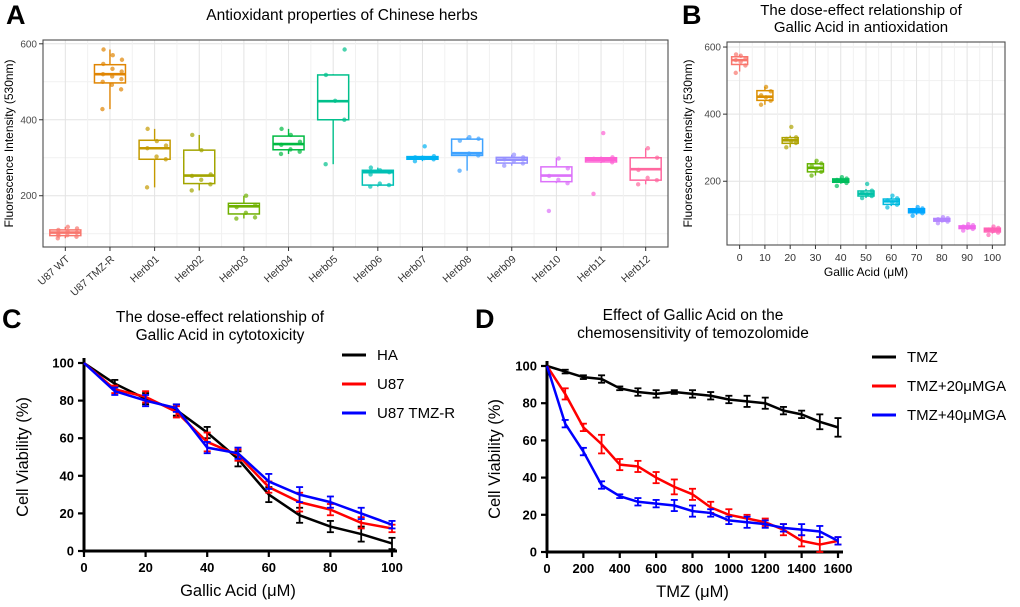  Describe the element at coordinates (220, 317) in the screenshot. I see `title-line: The dose-effect relationship of` at that location.